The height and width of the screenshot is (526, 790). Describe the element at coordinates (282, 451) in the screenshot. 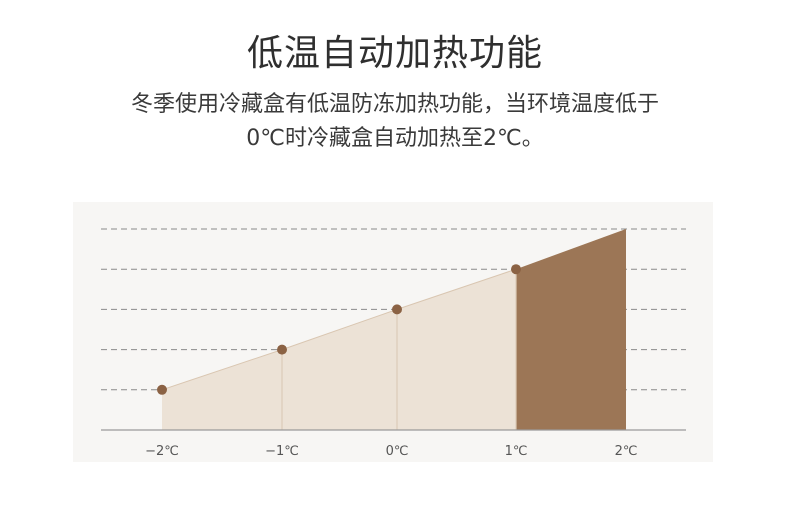

I see `x-tick-label: −1℃` at that location.